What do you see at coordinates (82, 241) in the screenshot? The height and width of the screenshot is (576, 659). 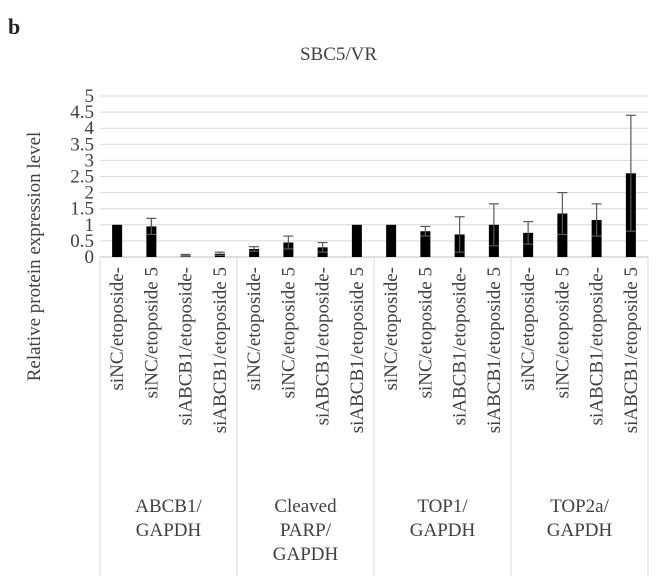 I see `y-tick-label: 0.5` at bounding box center [82, 241].